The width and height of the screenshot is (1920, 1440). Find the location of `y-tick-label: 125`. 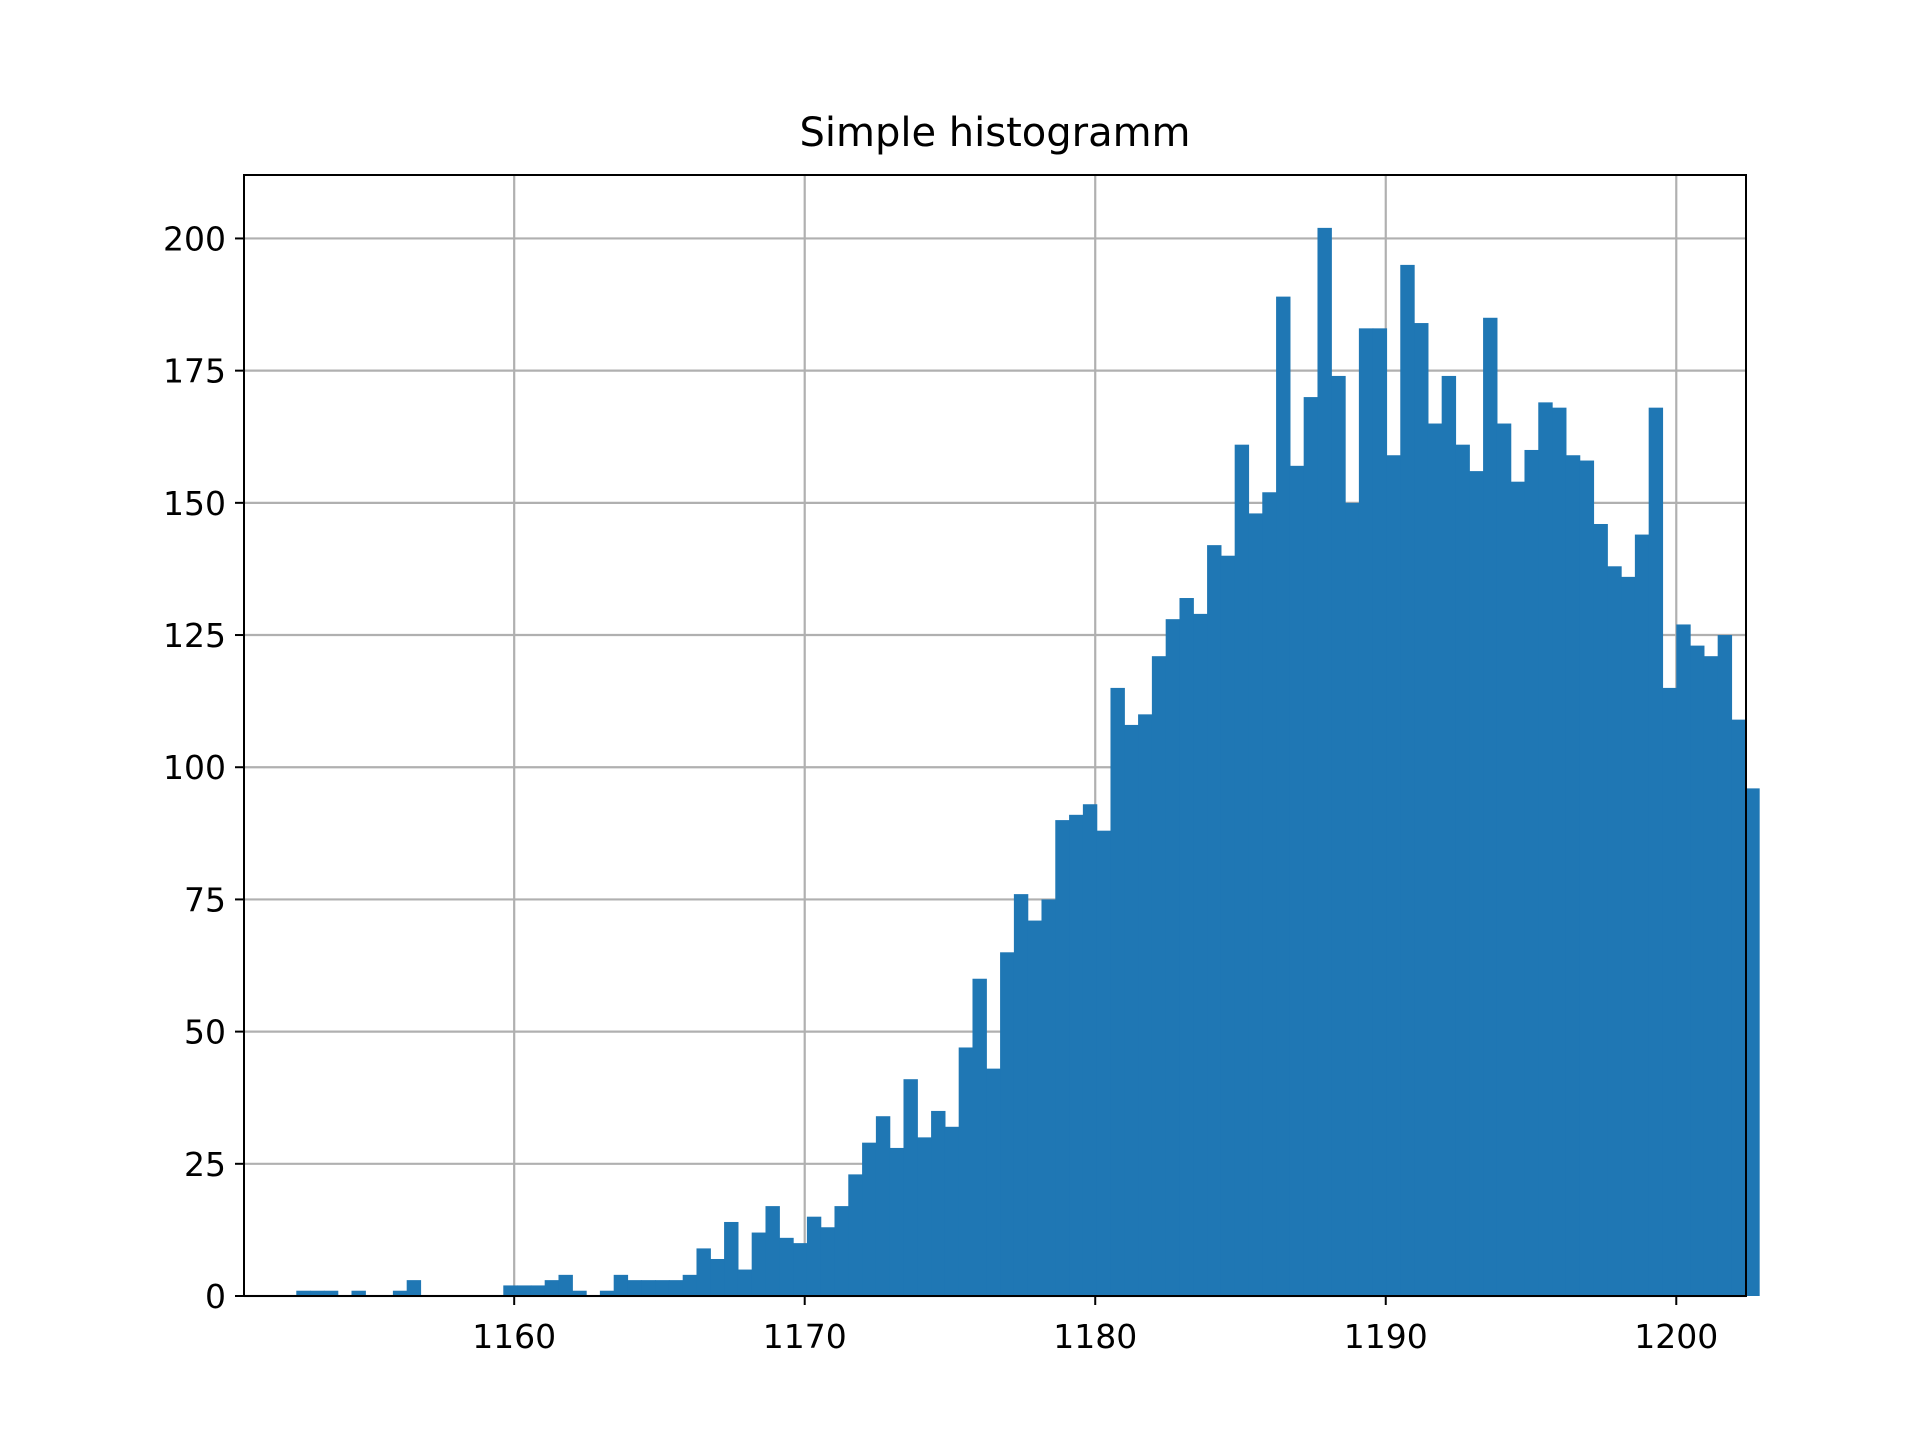

y-tick-label: 125 is located at coordinates (194, 635).